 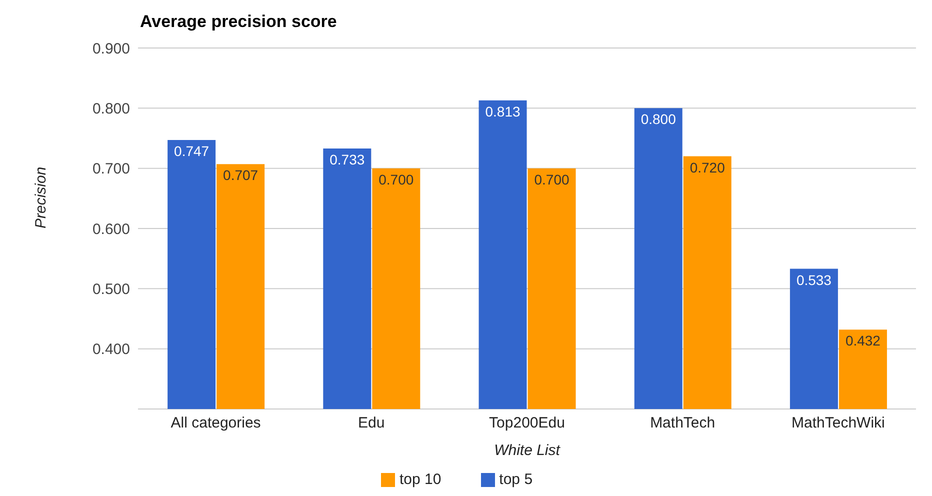 What do you see at coordinates (347, 159) in the screenshot?
I see `data-label: 0.733` at bounding box center [347, 159].